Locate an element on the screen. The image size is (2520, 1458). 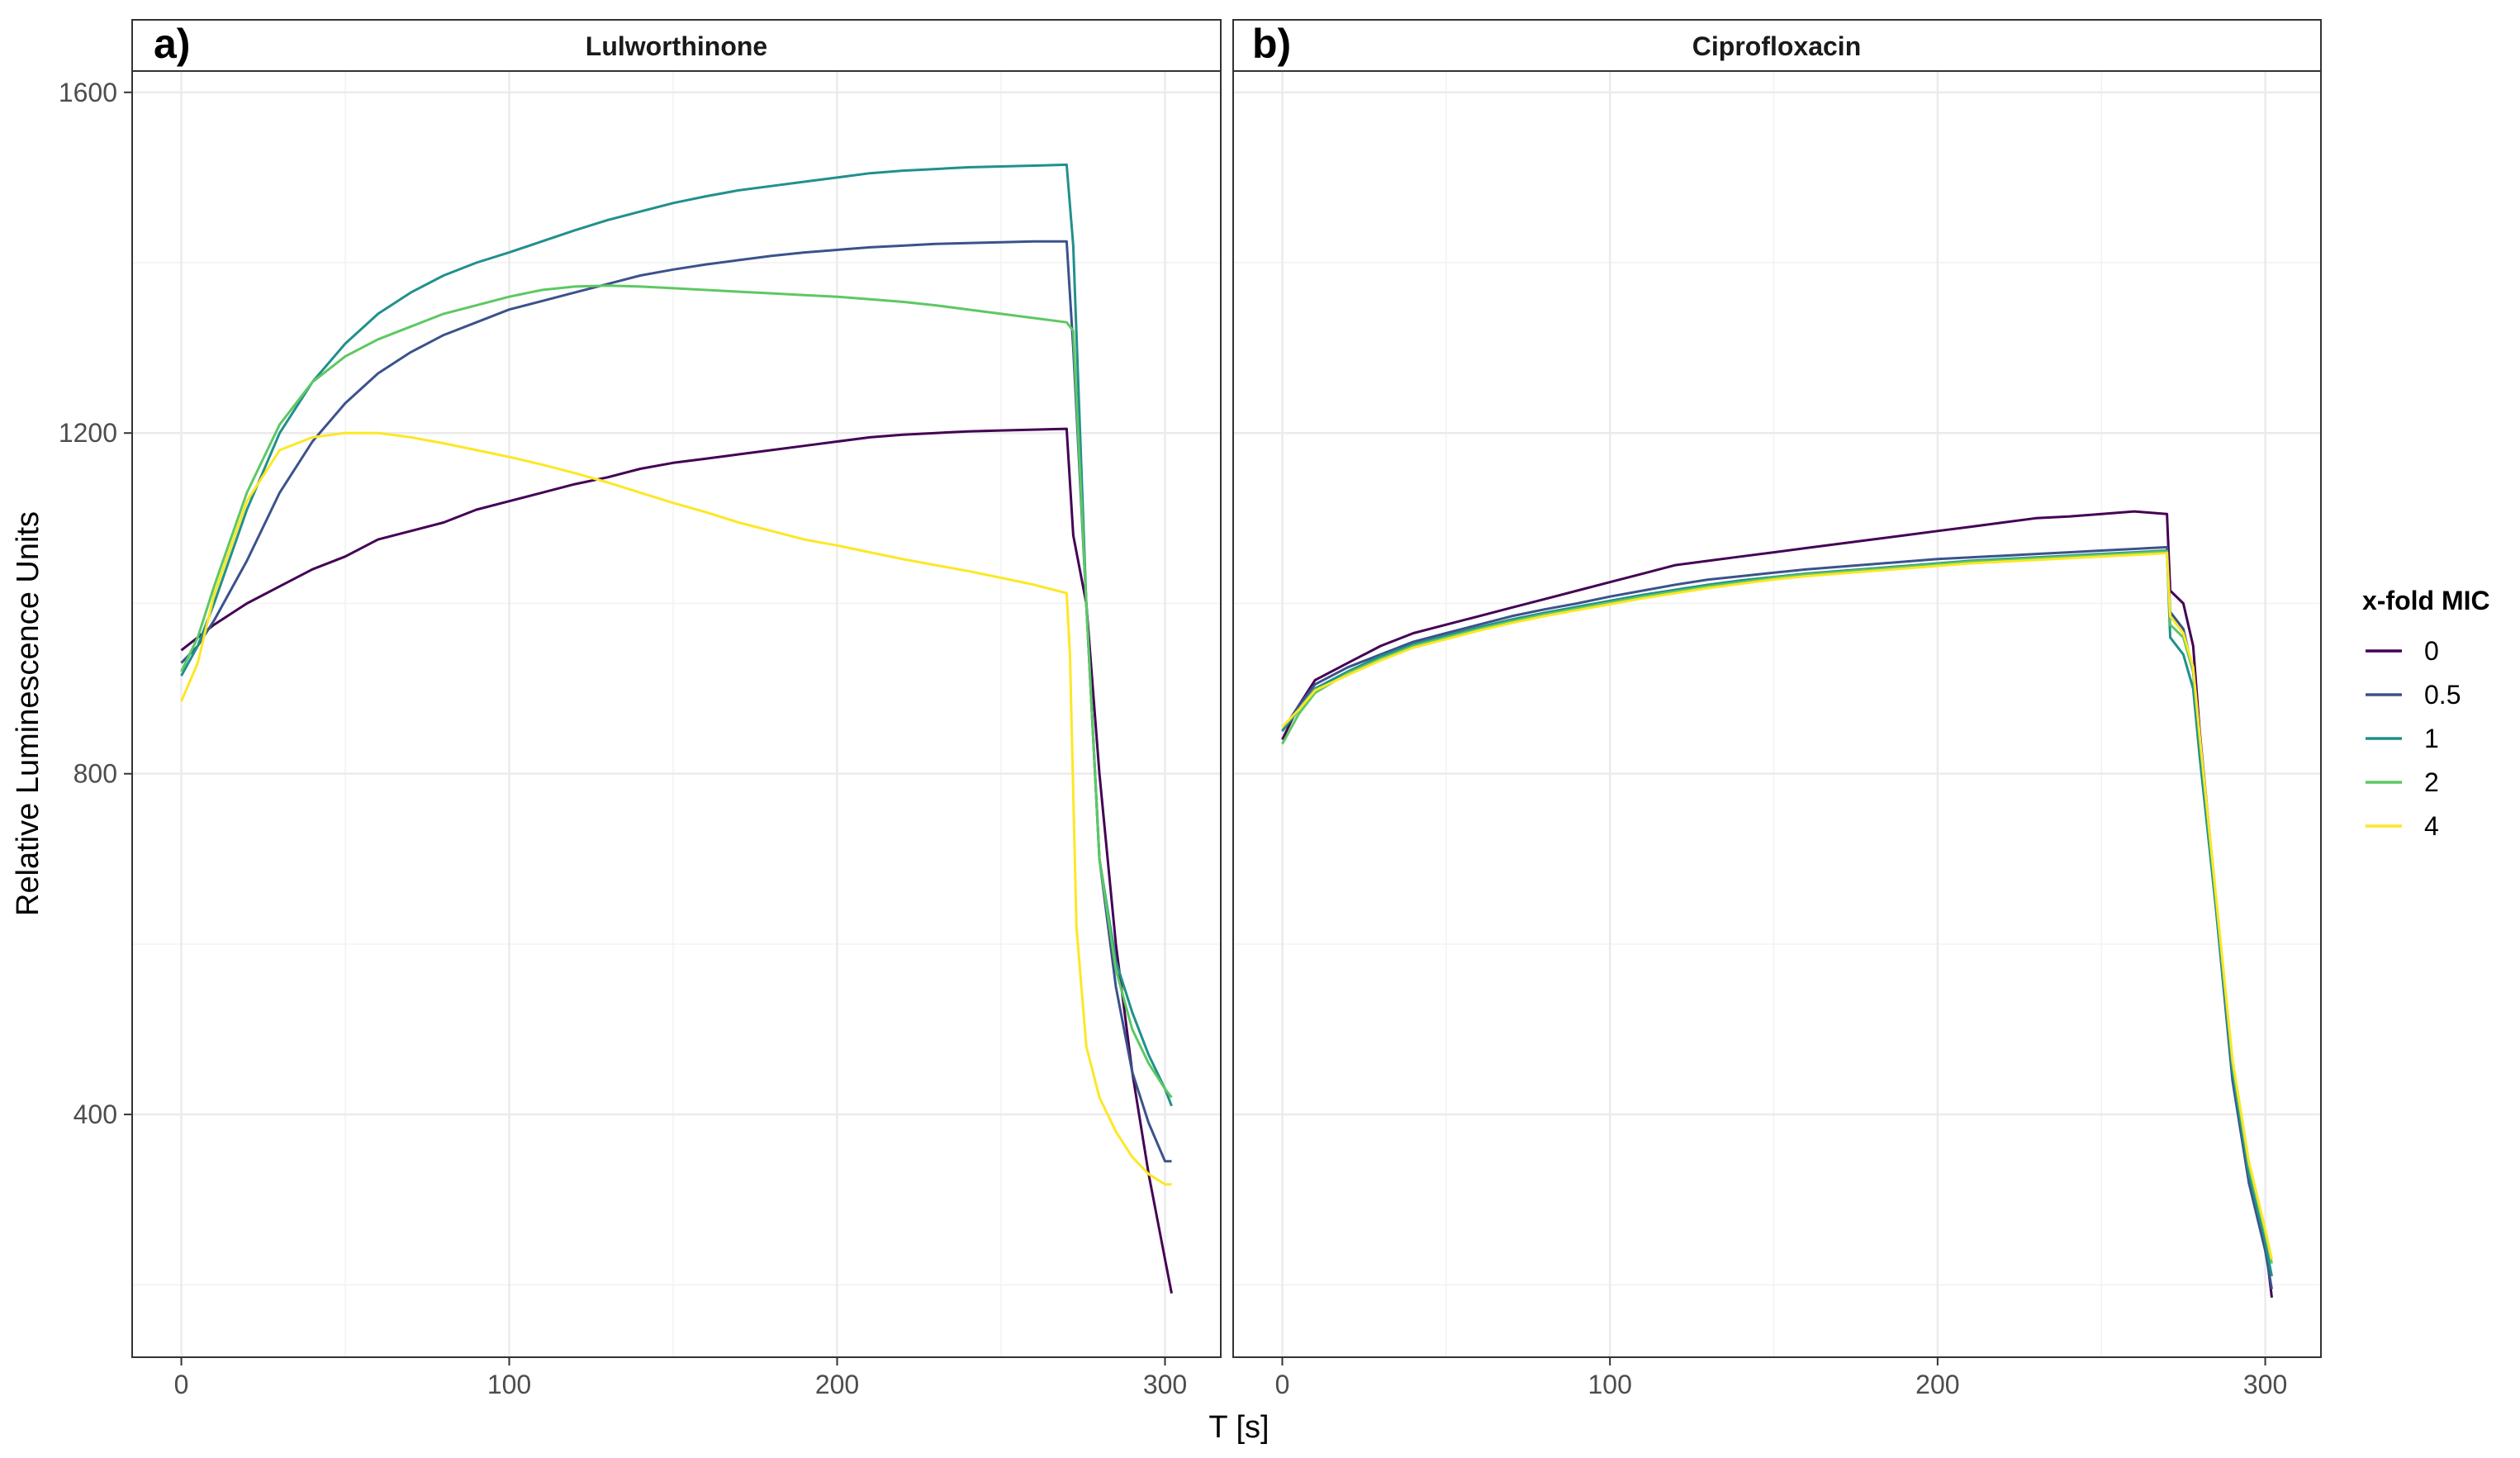
panel-title-ciprofloxacin: Ciprofloxacin is located at coordinates (1776, 46).